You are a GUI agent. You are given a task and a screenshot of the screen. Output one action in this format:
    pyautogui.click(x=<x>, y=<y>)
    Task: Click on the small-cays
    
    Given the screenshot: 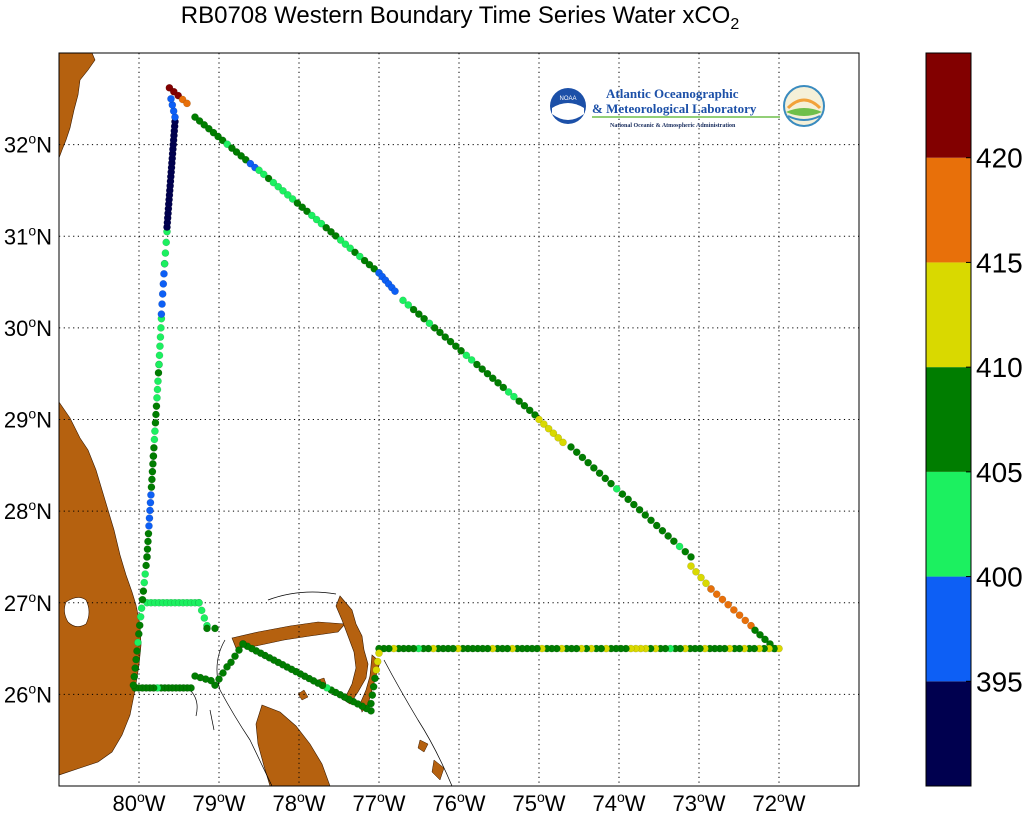 What is the action you would take?
    pyautogui.click(x=371, y=729)
    